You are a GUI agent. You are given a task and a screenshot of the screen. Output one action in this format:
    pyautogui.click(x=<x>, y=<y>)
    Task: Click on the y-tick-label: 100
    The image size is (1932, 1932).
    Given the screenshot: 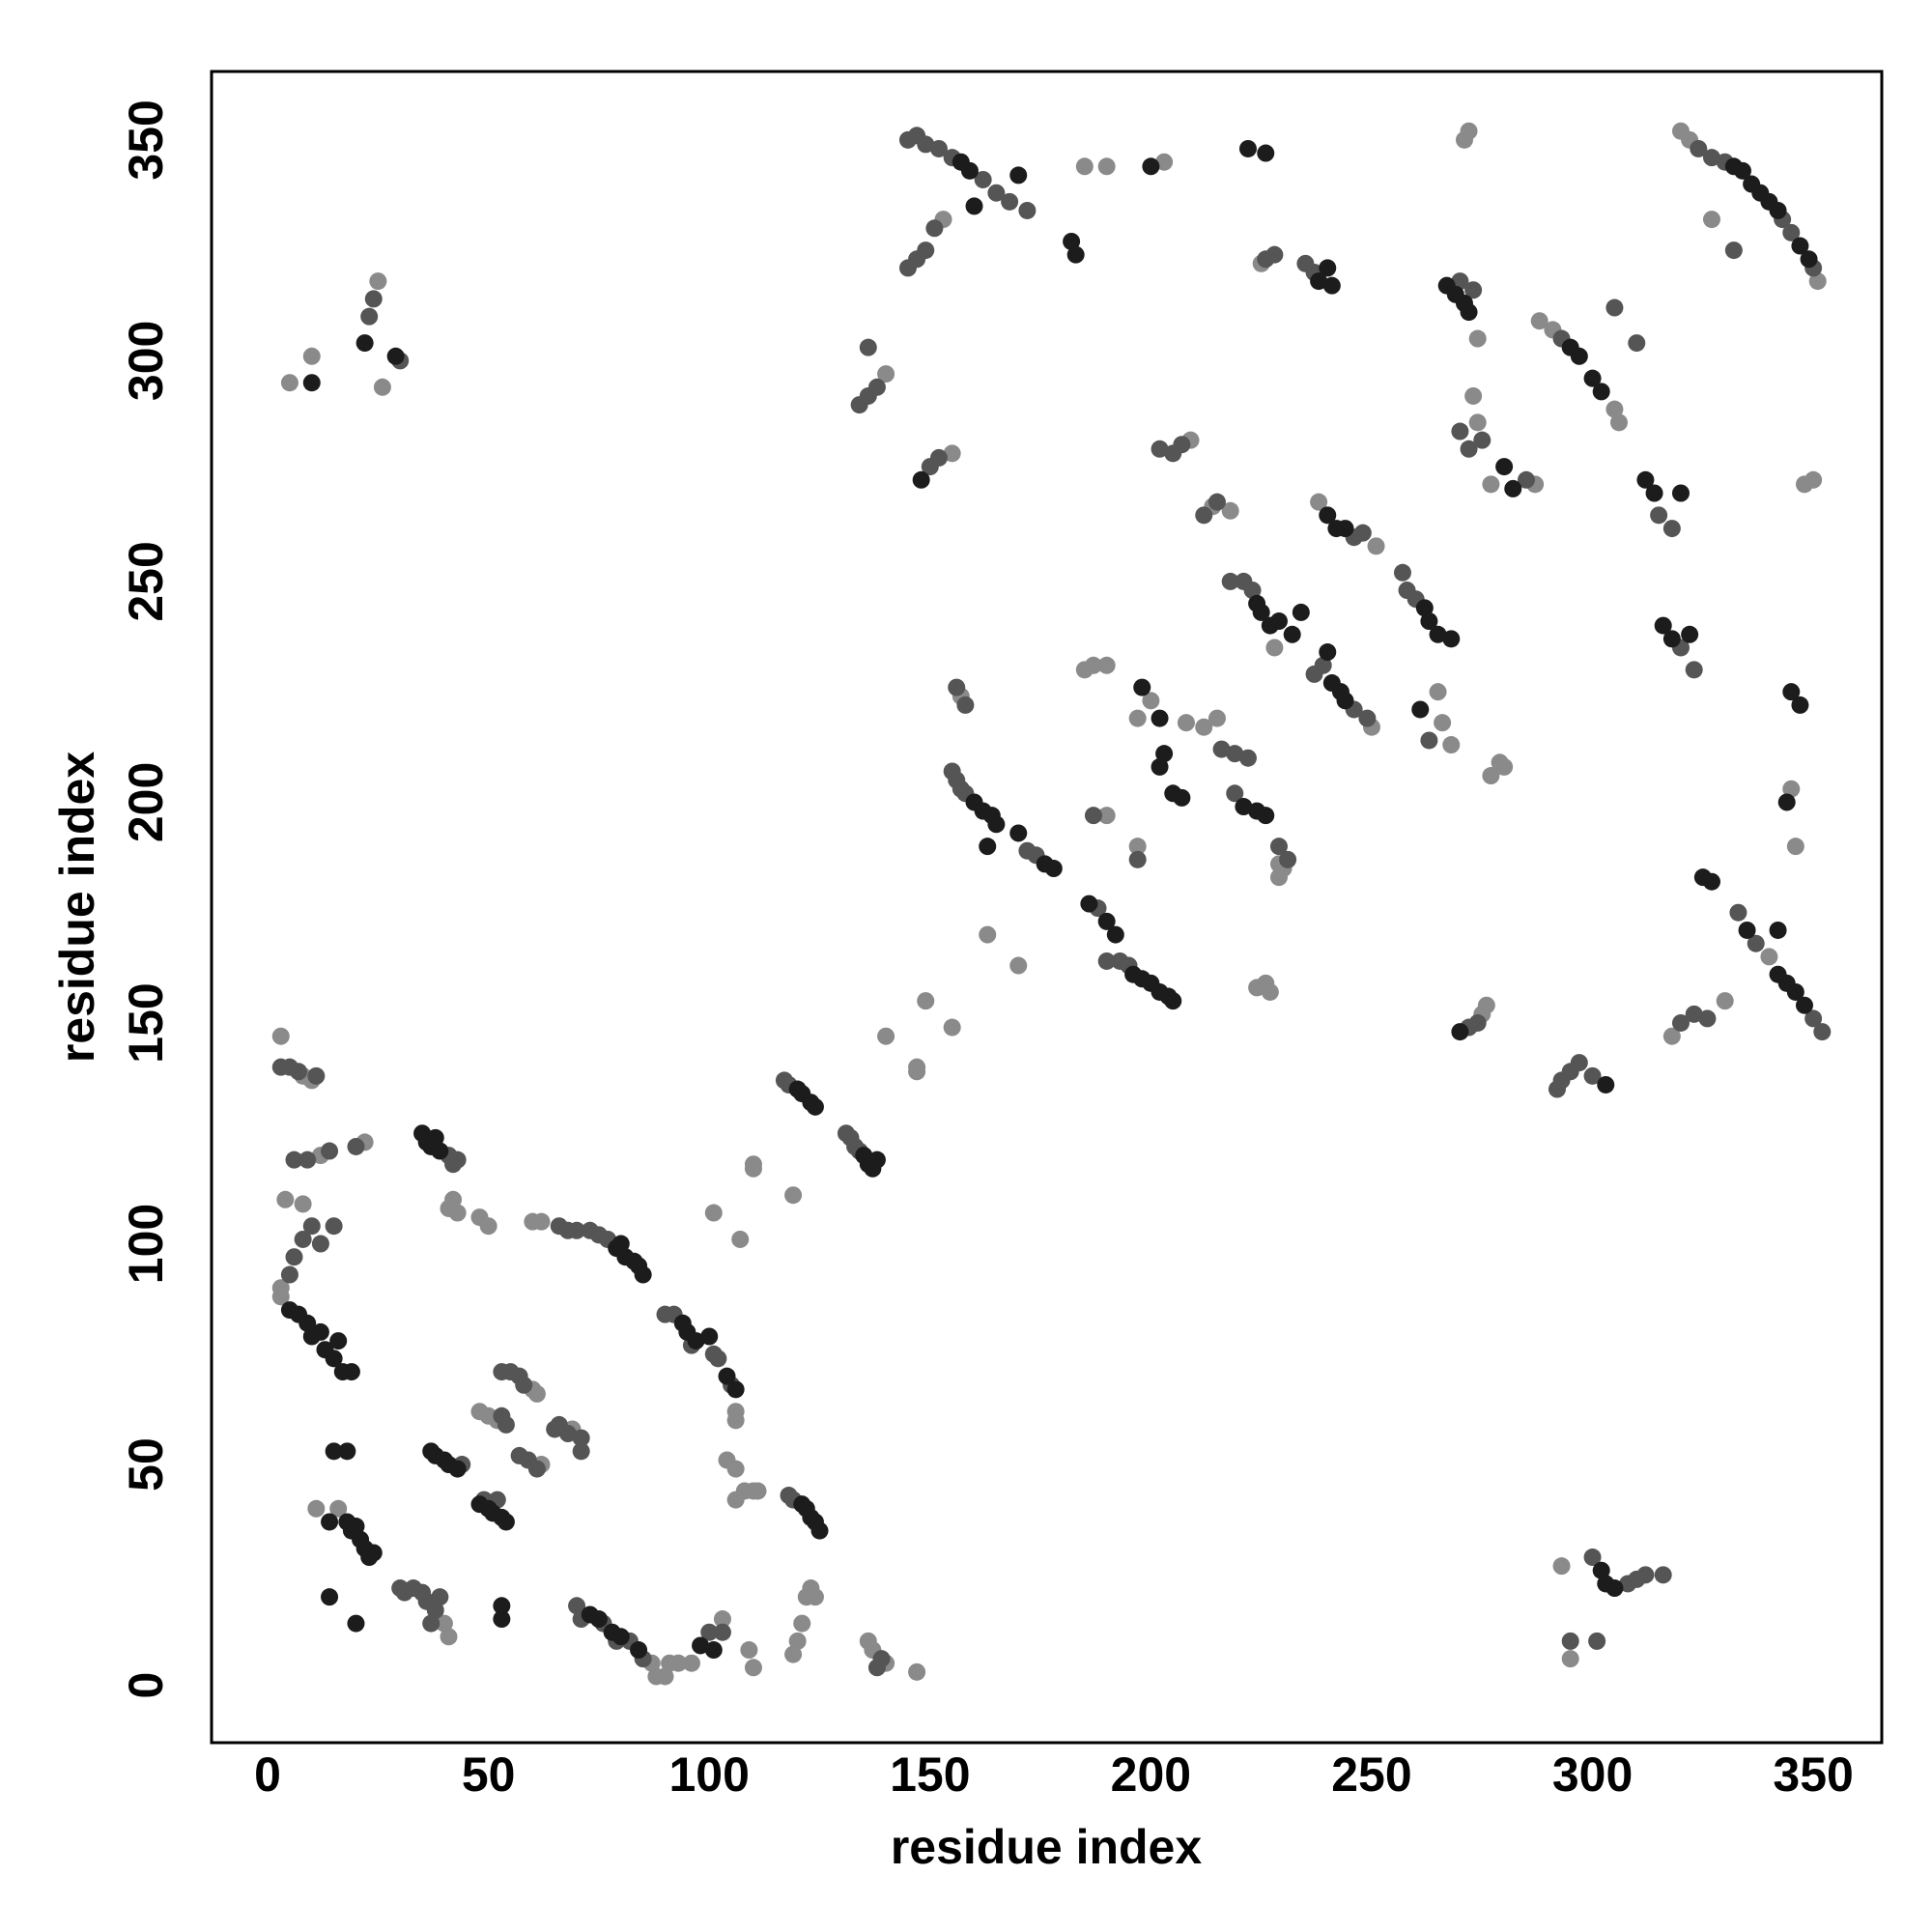 What is the action you would take?
    pyautogui.click(x=146, y=1244)
    